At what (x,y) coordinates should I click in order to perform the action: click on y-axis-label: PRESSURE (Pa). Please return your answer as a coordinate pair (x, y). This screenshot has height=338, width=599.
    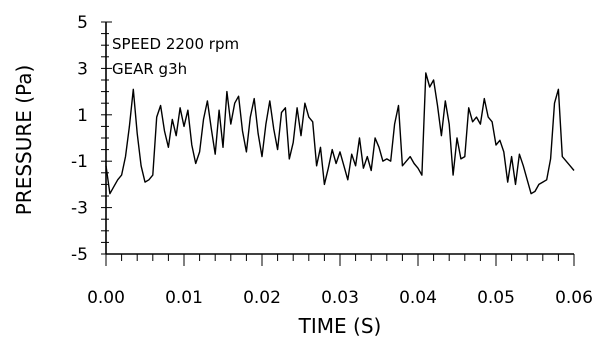
    Looking at the image, I should click on (24, 140).